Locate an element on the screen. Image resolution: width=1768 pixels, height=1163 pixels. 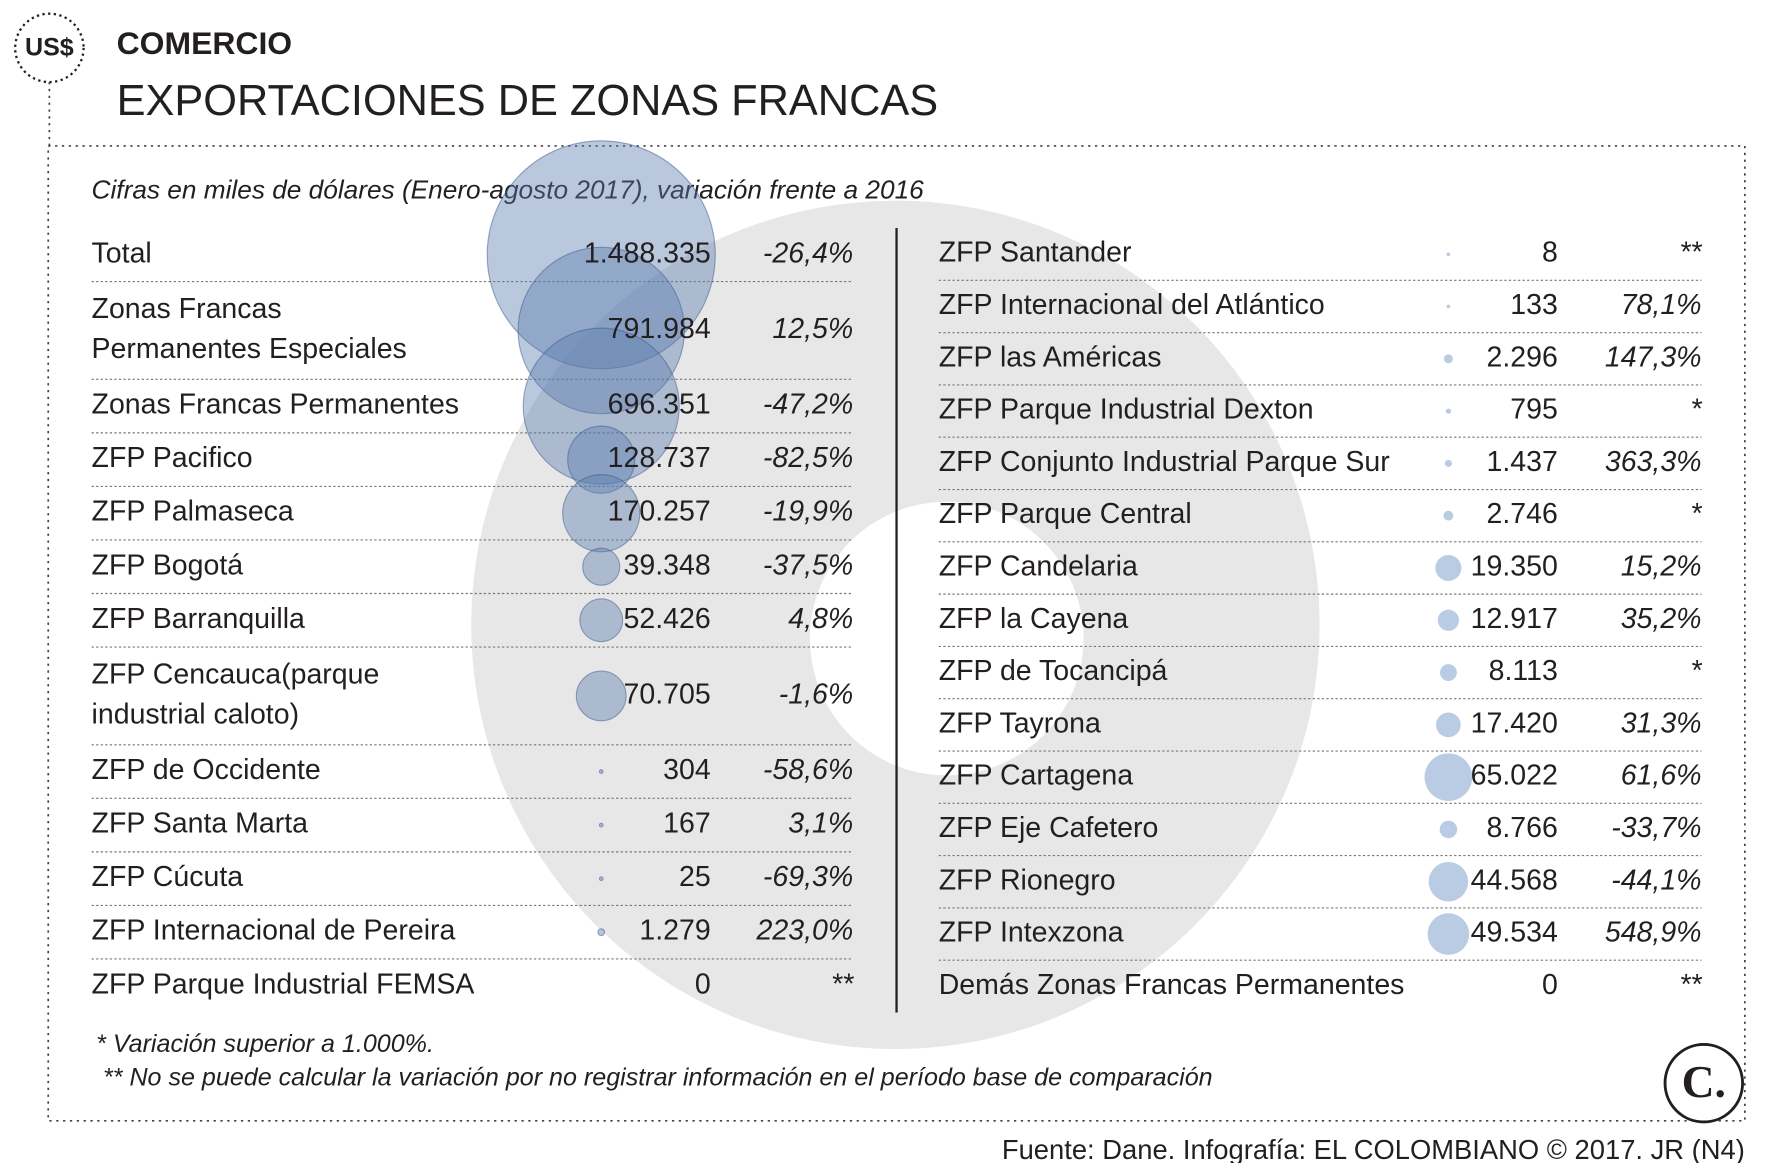
row-label: ZFP Parque Industrial FEMSA is located at coordinates (283, 984).